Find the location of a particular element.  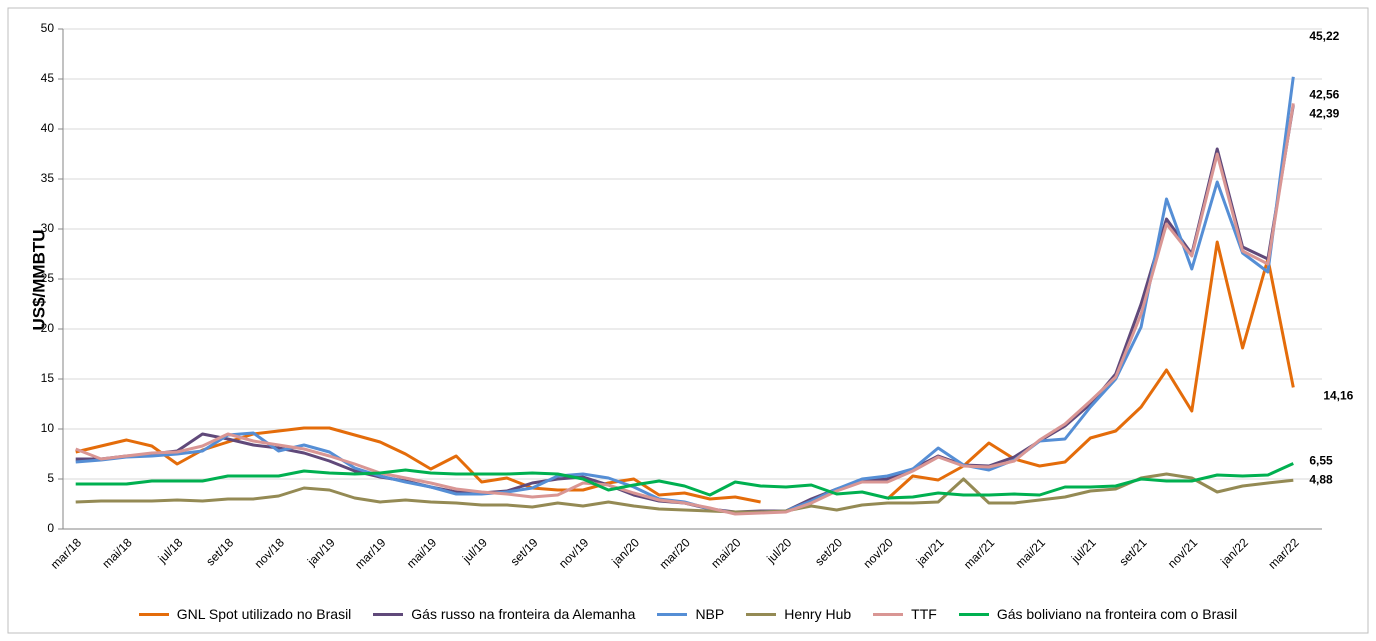

y-tick-label: 25 is located at coordinates (48, 278).